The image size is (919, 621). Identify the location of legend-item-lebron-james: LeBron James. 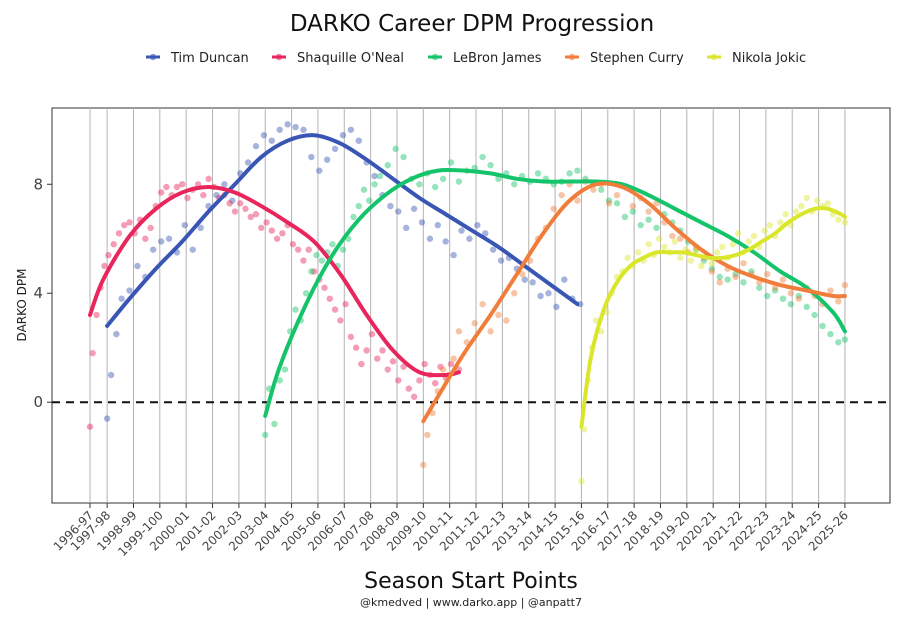
(485, 58).